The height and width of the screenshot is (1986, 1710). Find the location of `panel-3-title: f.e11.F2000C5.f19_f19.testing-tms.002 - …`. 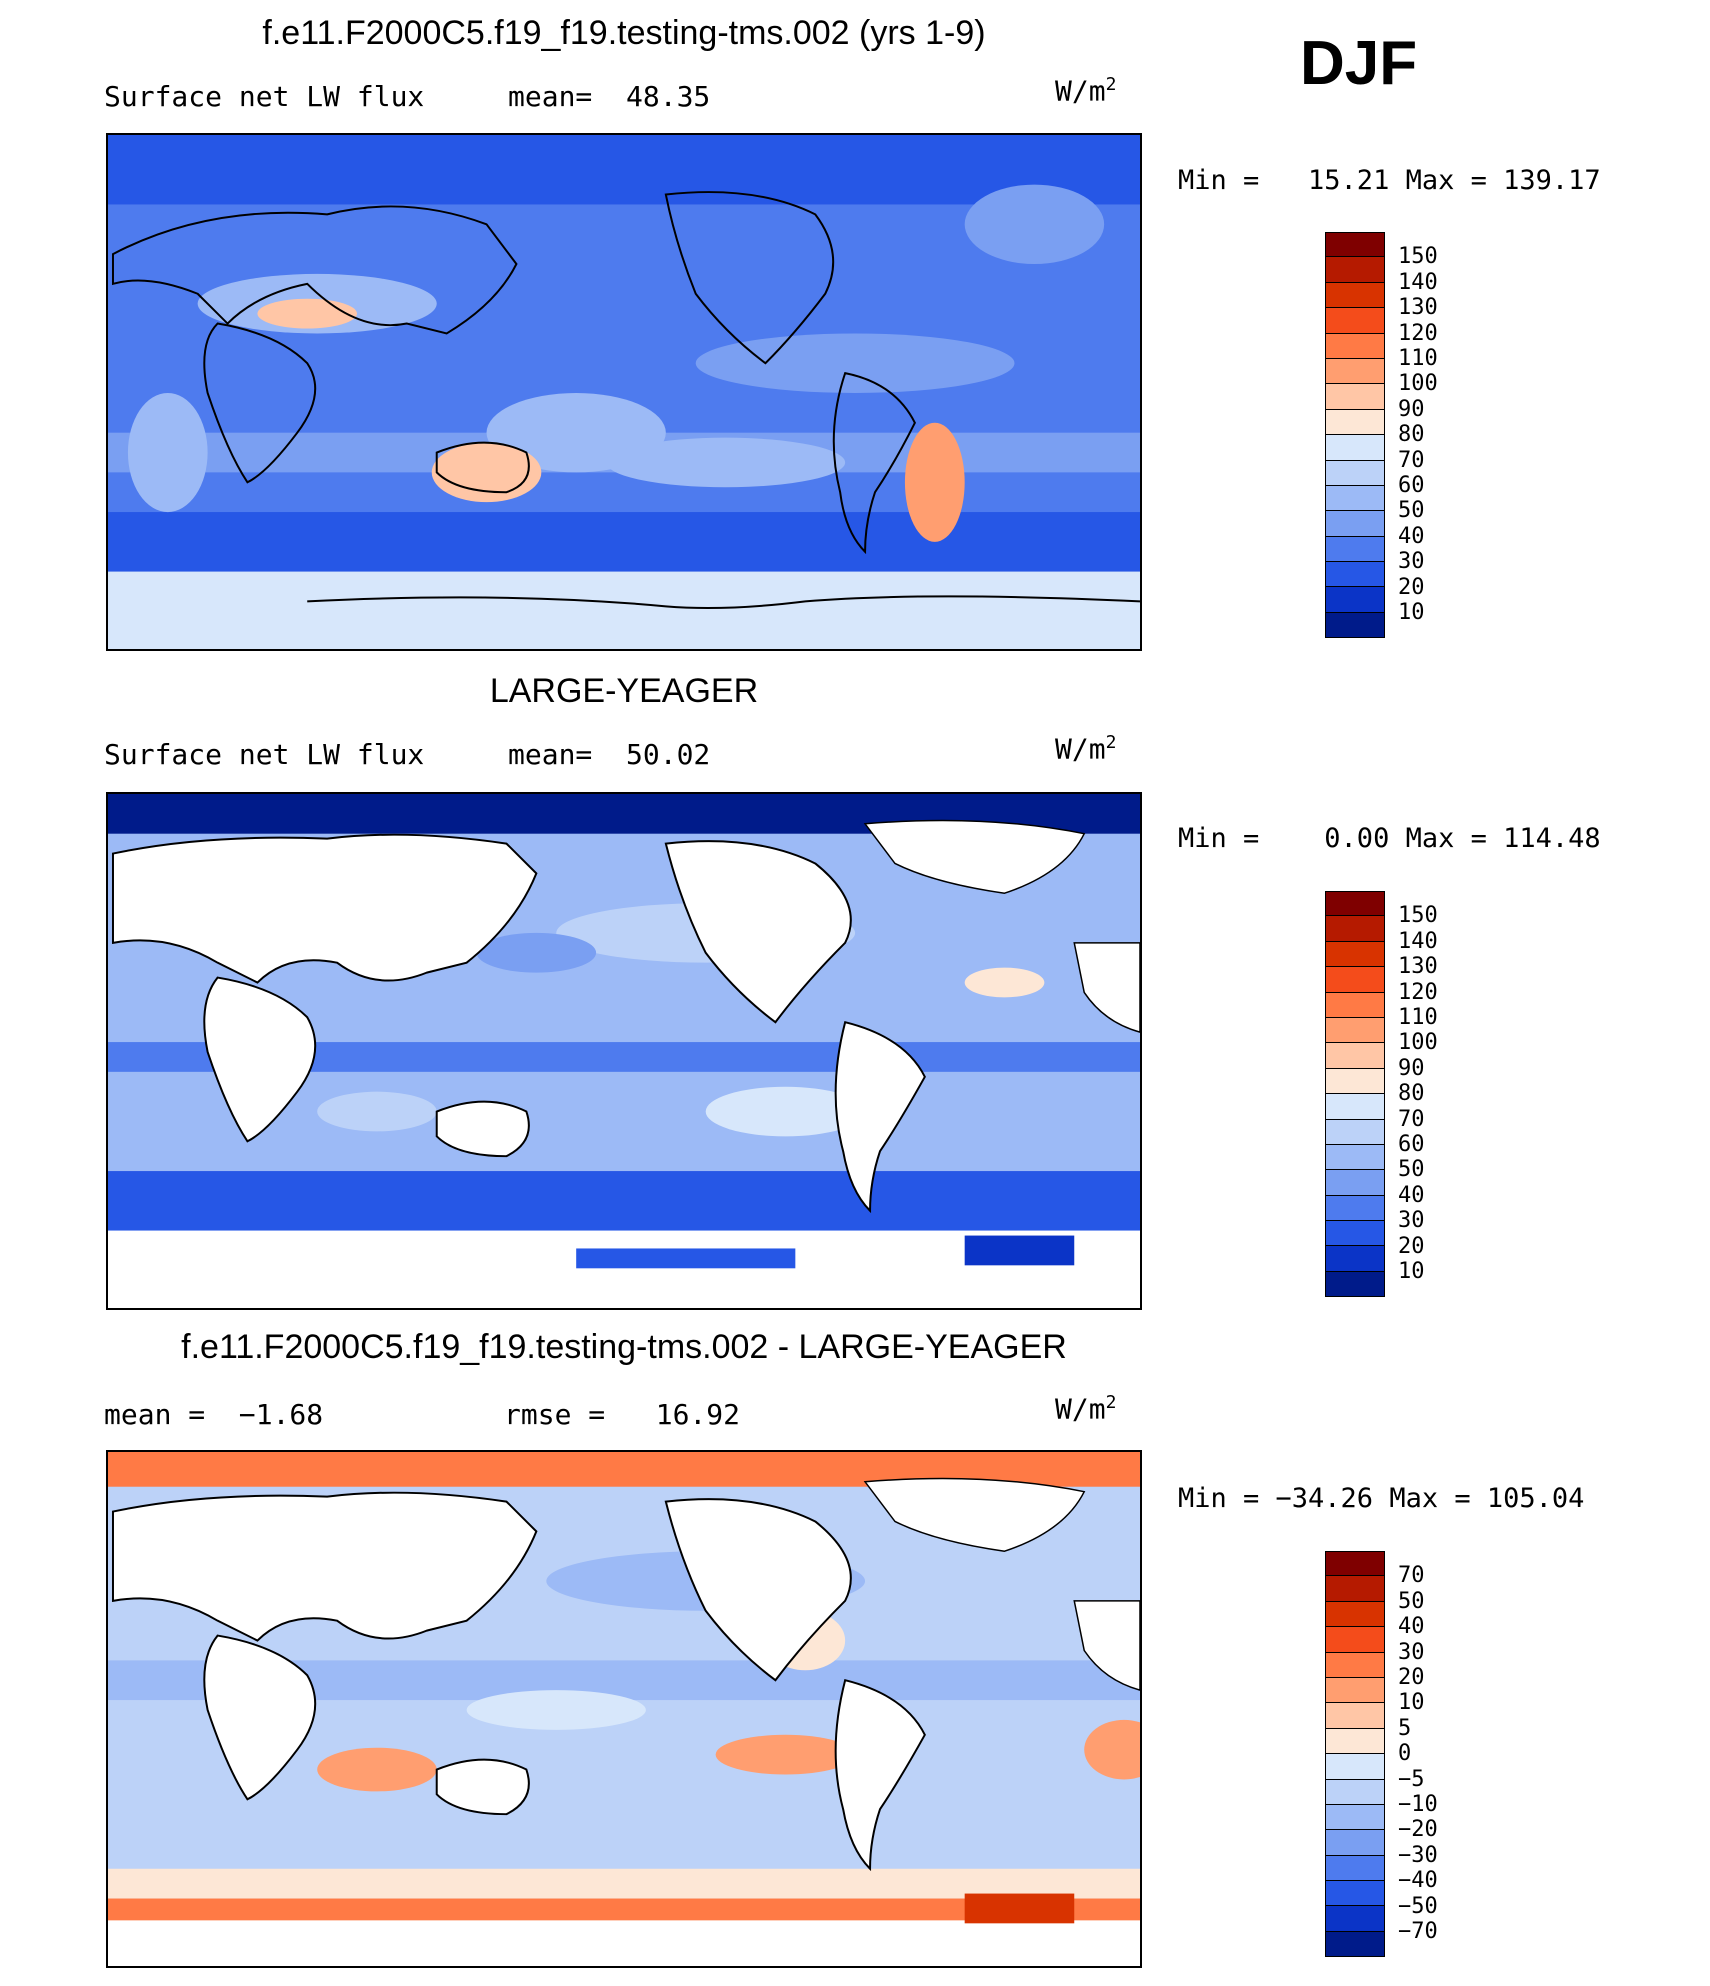

panel-3-title: f.e11.F2000C5.f19_f19.testing-tms.002 - … is located at coordinates (624, 1347).